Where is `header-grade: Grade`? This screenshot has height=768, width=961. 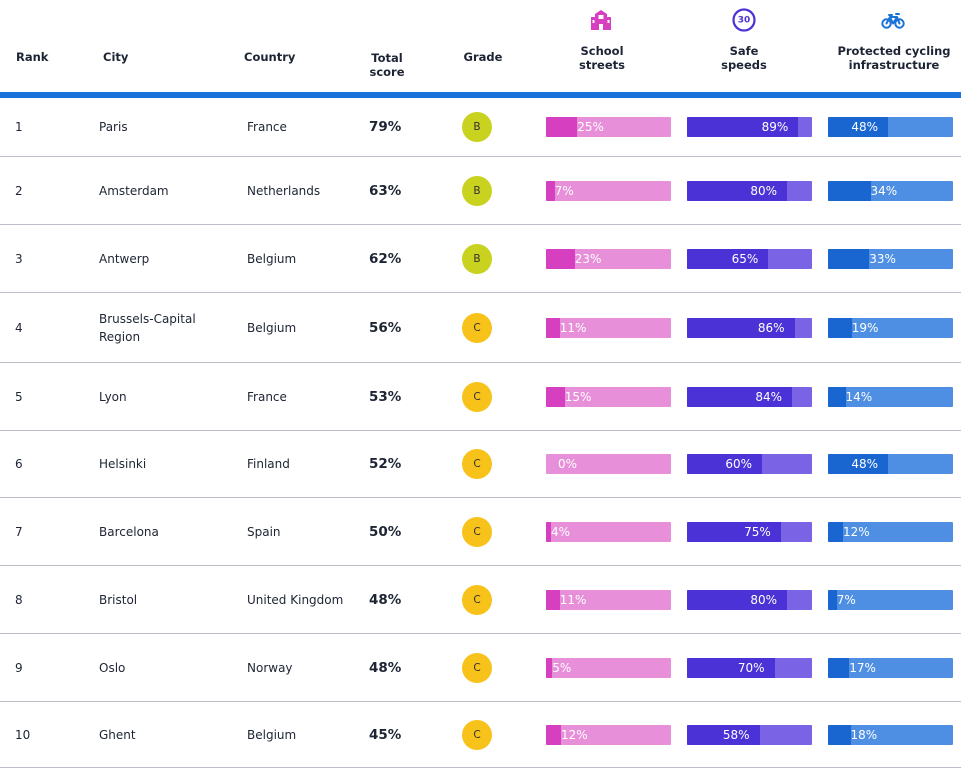
header-grade: Grade is located at coordinates (483, 57).